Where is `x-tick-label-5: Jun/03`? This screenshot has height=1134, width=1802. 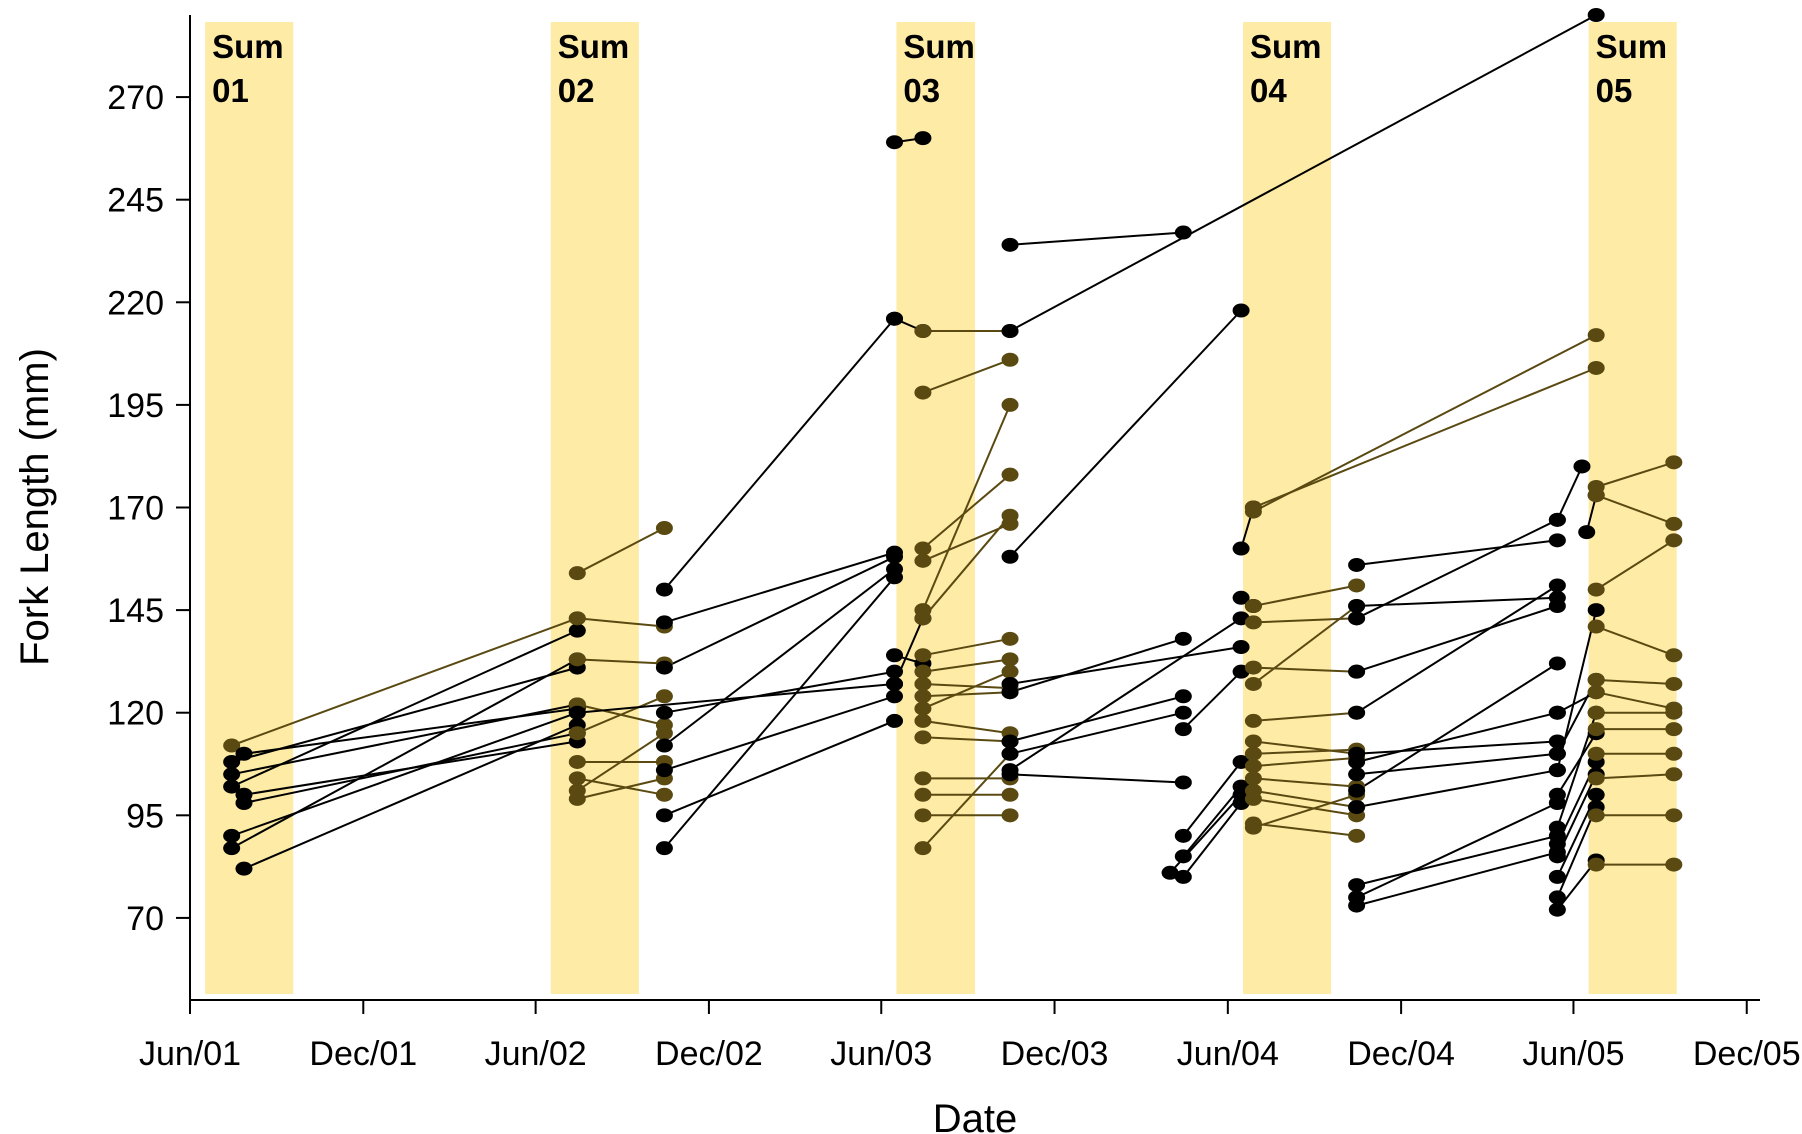 x-tick-label-5: Jun/03 is located at coordinates (881, 1054).